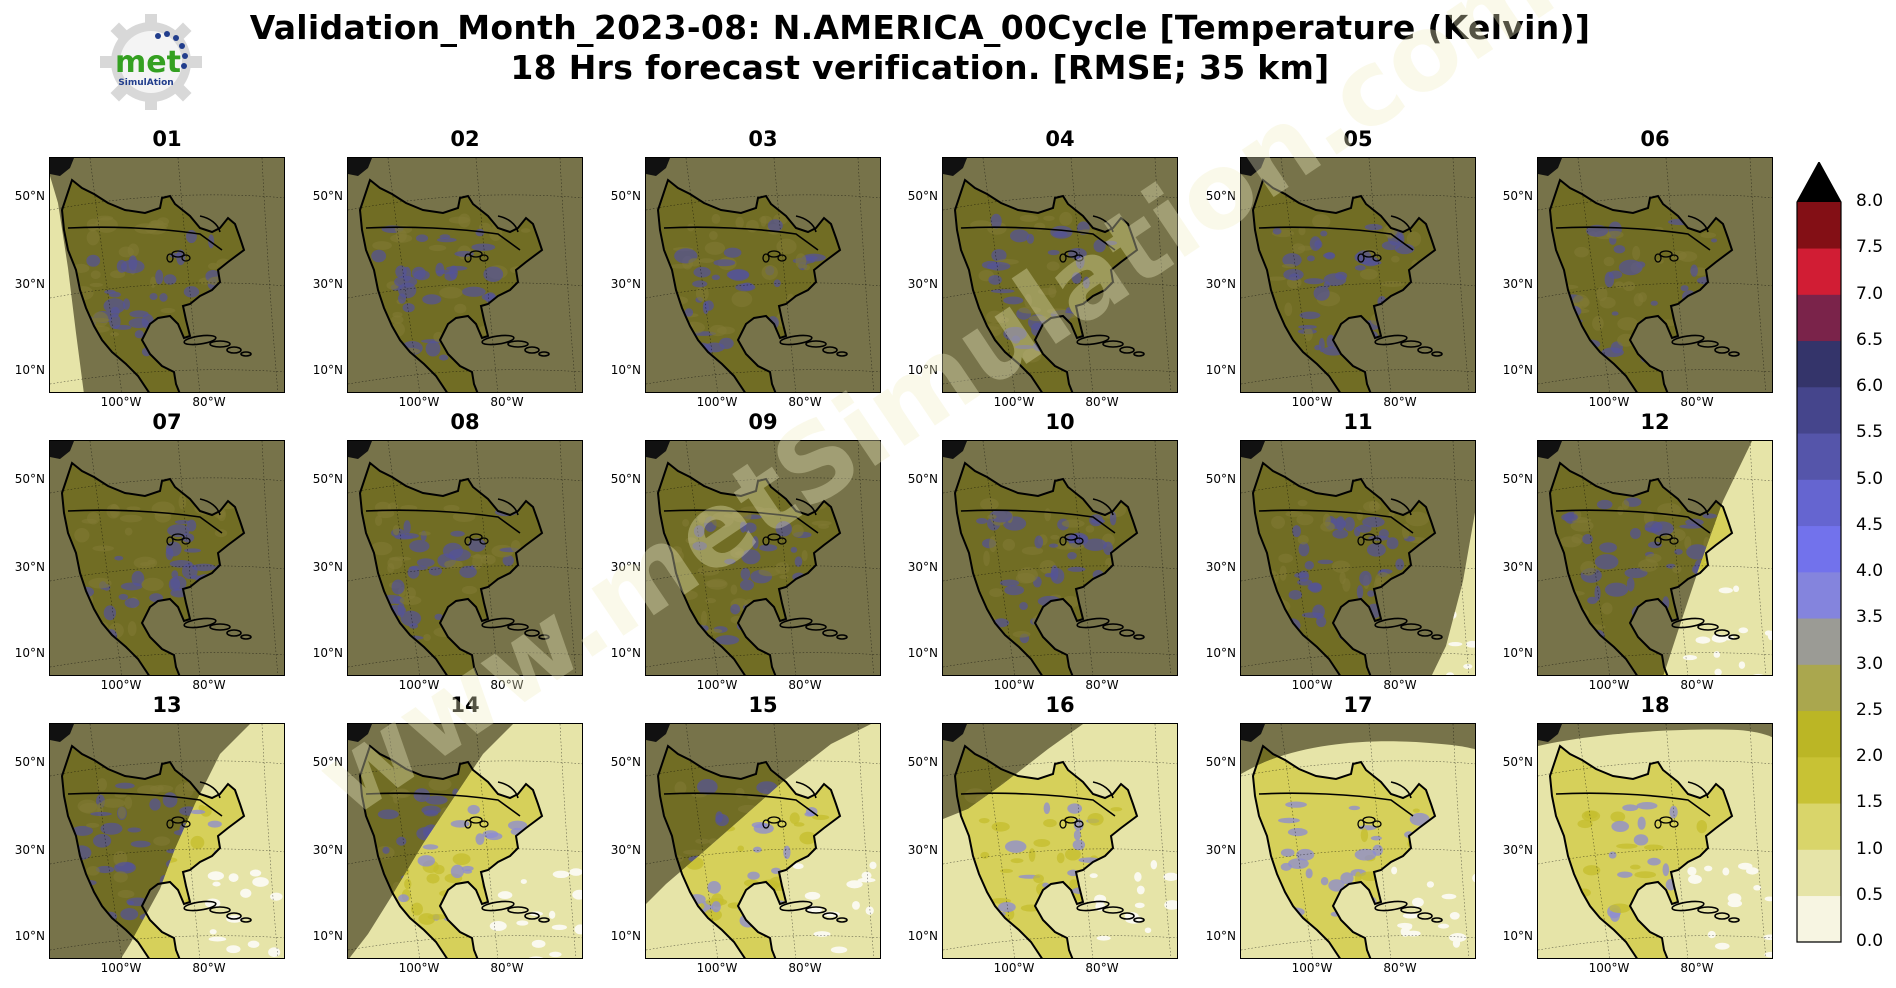 Image resolution: width=1896 pixels, height=988 pixels. What do you see at coordinates (1060, 139) in the screenshot?
I see `panel-title: 04` at bounding box center [1060, 139].